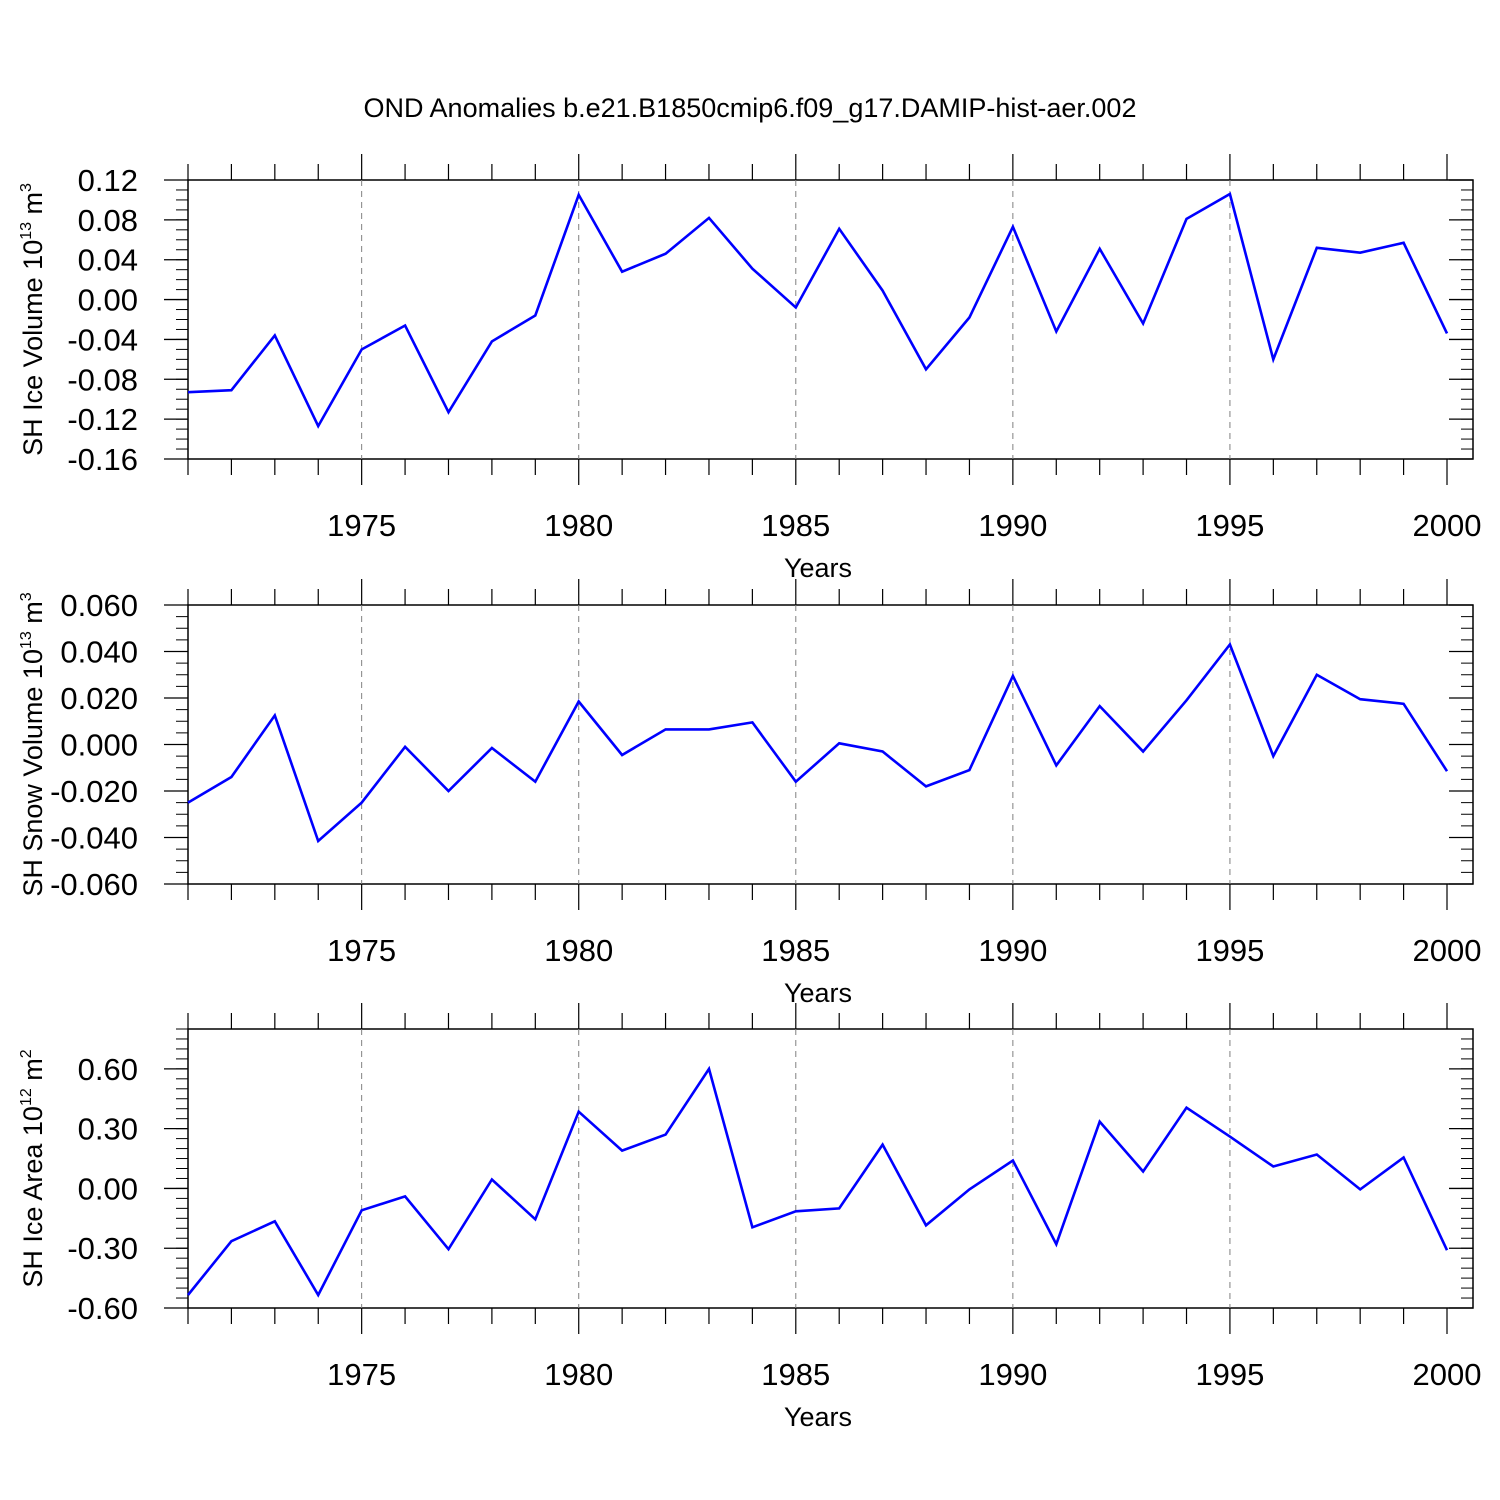  What do you see at coordinates (108, 220) in the screenshot?
I see `y-tick-label: 0.08` at bounding box center [108, 220].